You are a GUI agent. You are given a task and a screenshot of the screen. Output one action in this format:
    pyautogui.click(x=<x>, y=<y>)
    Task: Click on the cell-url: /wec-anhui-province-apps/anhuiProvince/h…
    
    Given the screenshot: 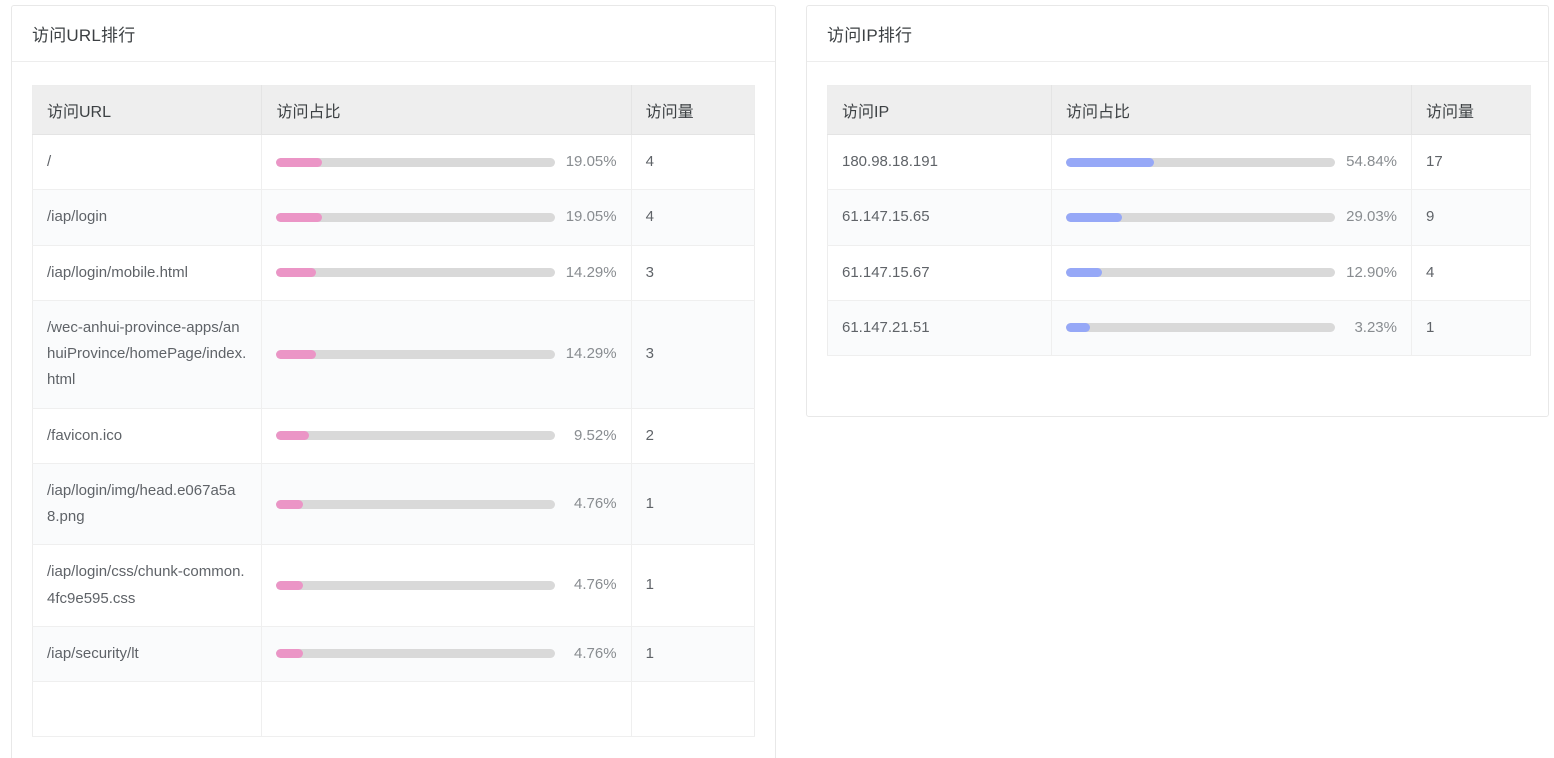 What is the action you would take?
    pyautogui.click(x=147, y=354)
    